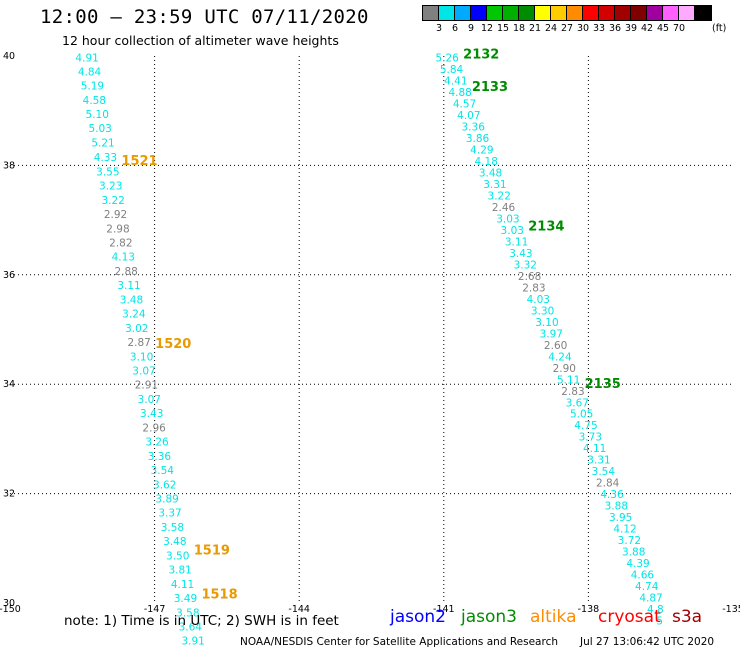  What do you see at coordinates (603, 384) in the screenshot?
I see `orbit-number-label: 2135` at bounding box center [603, 384].